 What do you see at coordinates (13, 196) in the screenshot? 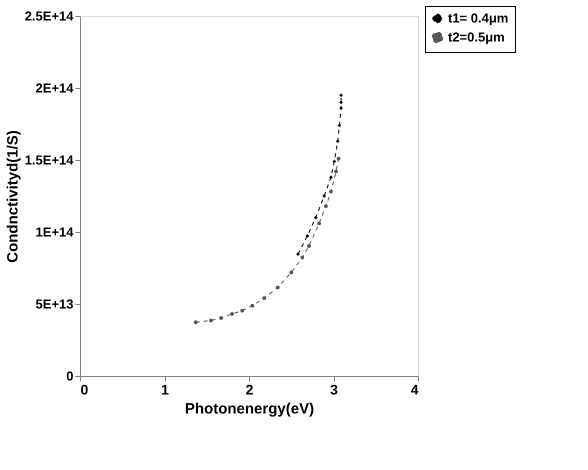
I see `y-axis-title: Condnctivityd(1/S)` at bounding box center [13, 196].